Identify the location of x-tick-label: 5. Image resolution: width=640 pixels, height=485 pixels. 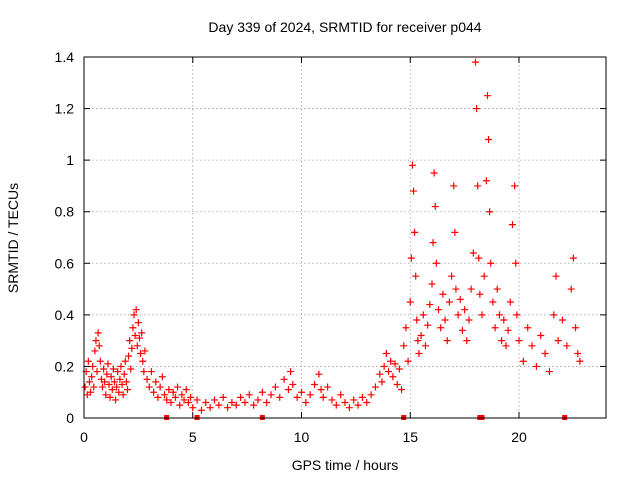
(193, 437).